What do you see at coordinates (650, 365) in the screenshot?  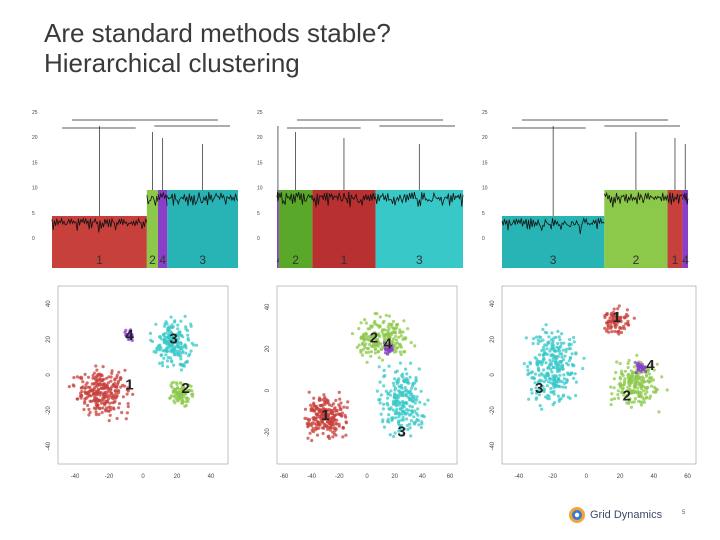 I see `scatter-cluster-label: 4` at bounding box center [650, 365].